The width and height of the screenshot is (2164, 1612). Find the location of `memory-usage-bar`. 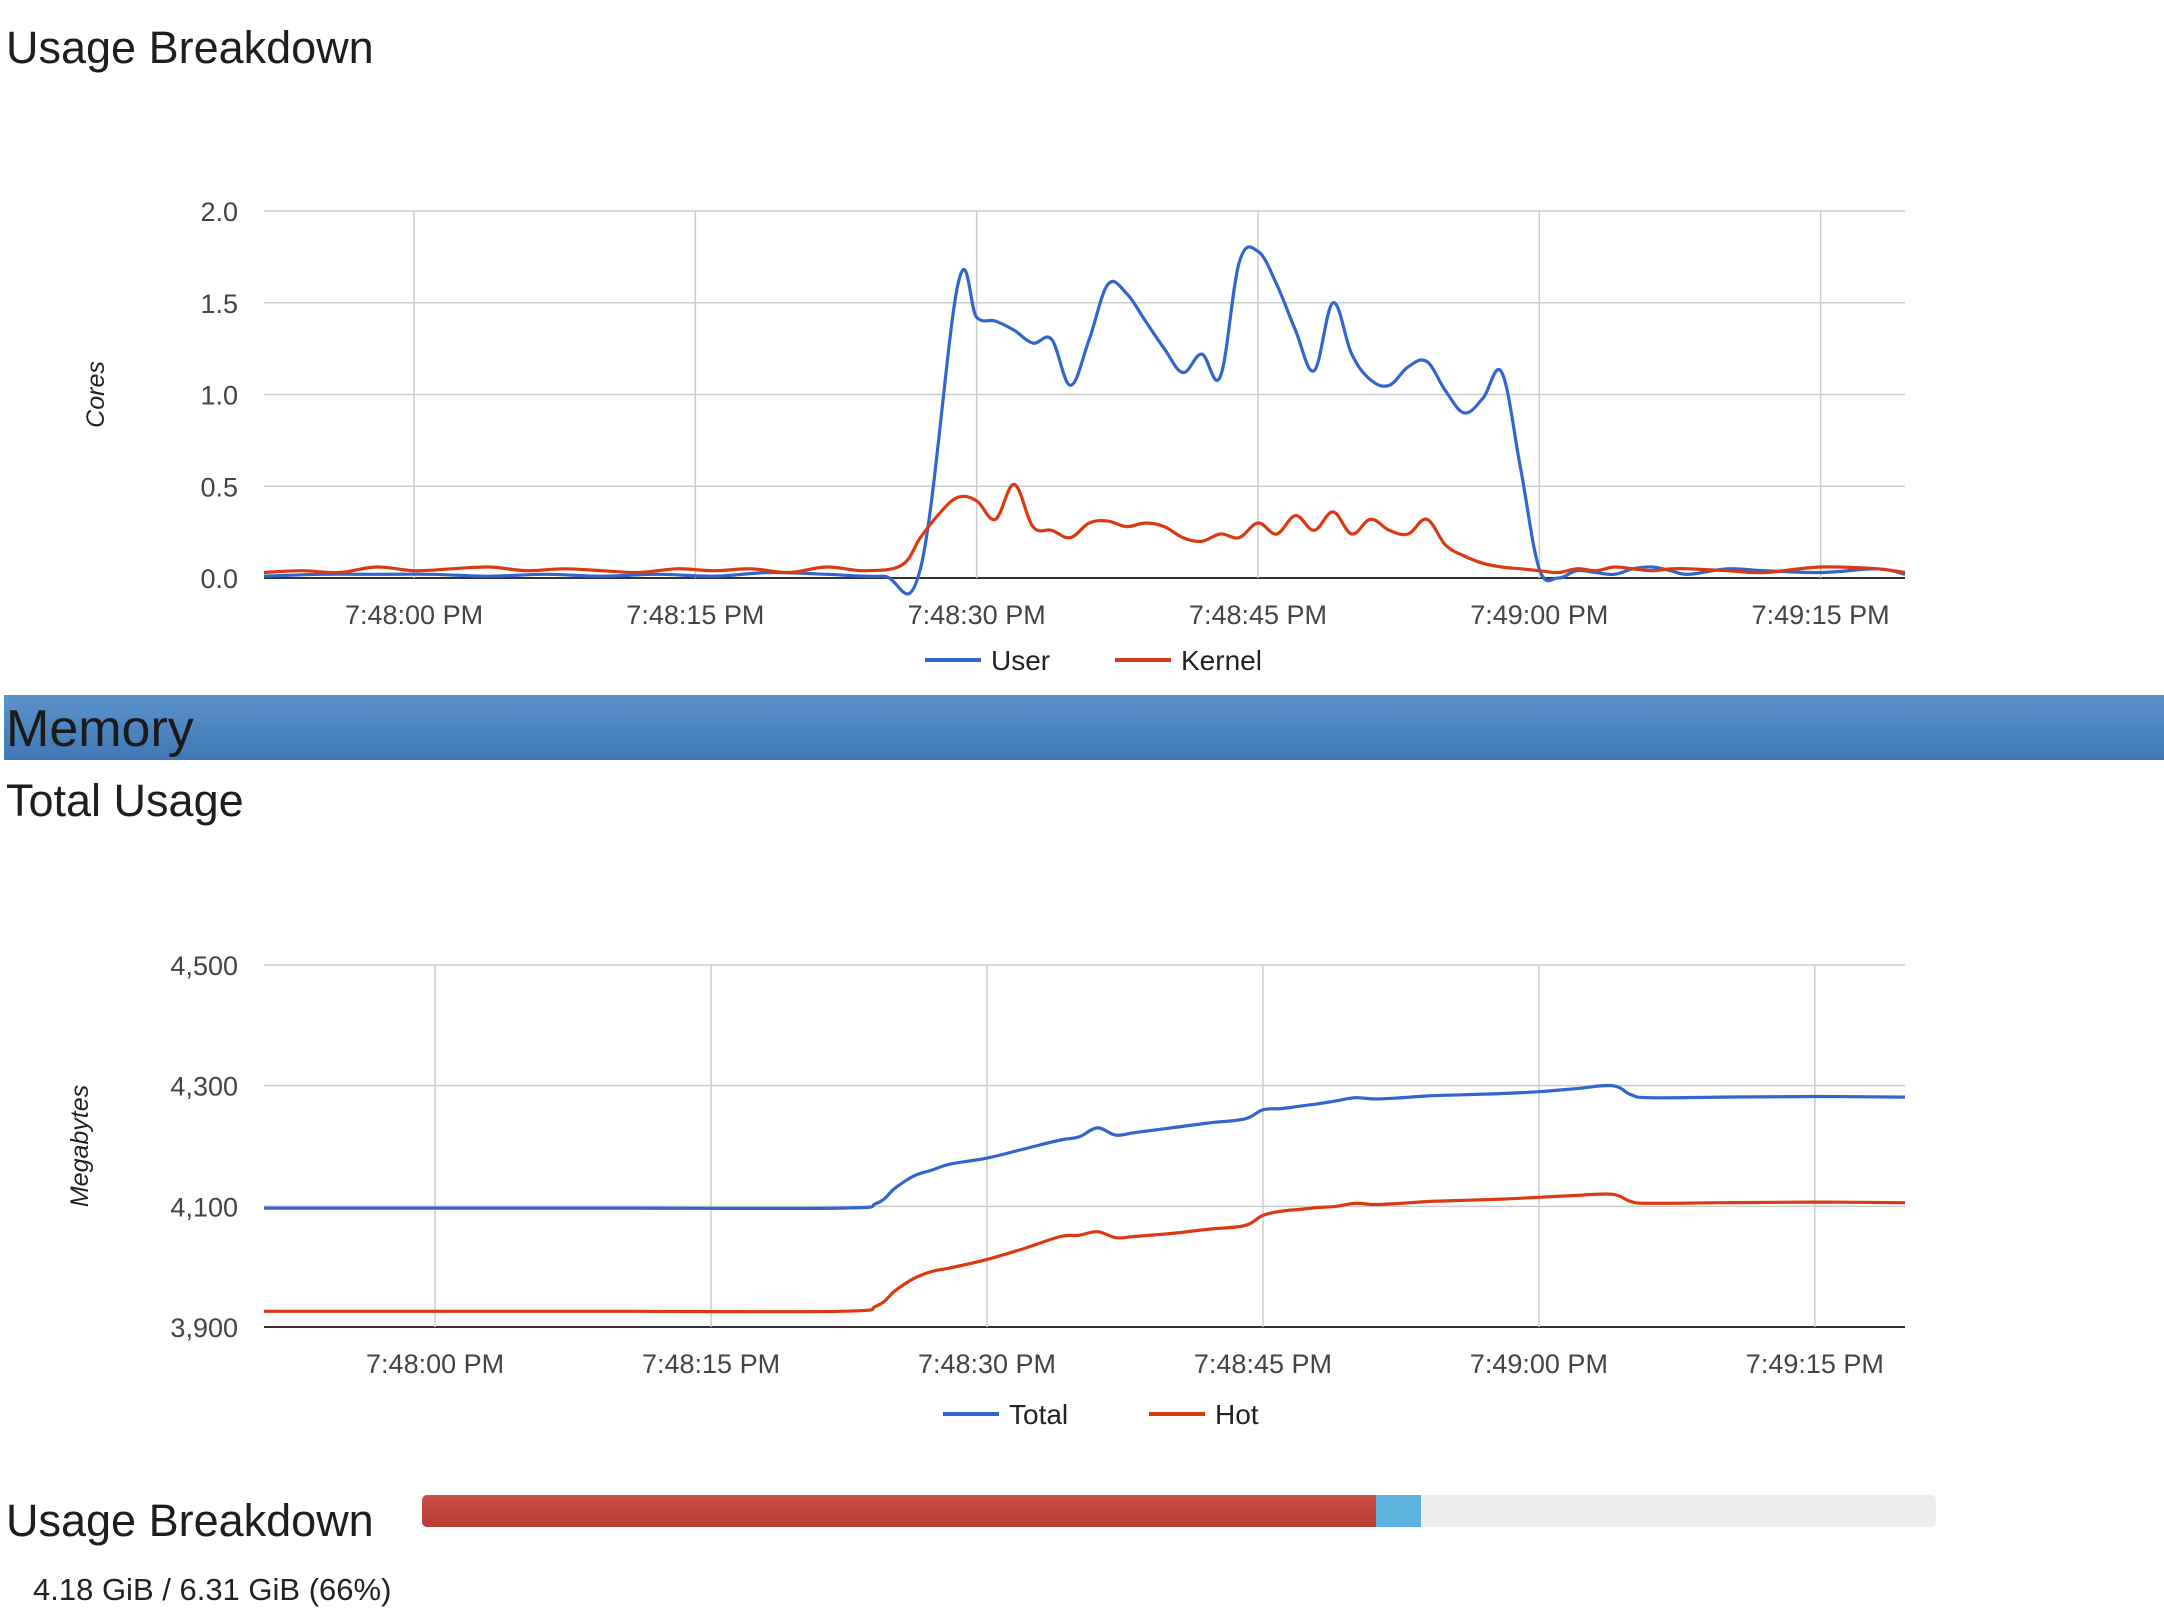

memory-usage-bar is located at coordinates (1179, 1511).